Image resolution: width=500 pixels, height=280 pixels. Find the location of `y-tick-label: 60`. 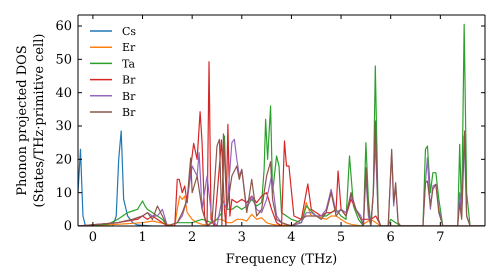

y-tick-label: 60 is located at coordinates (63, 26).